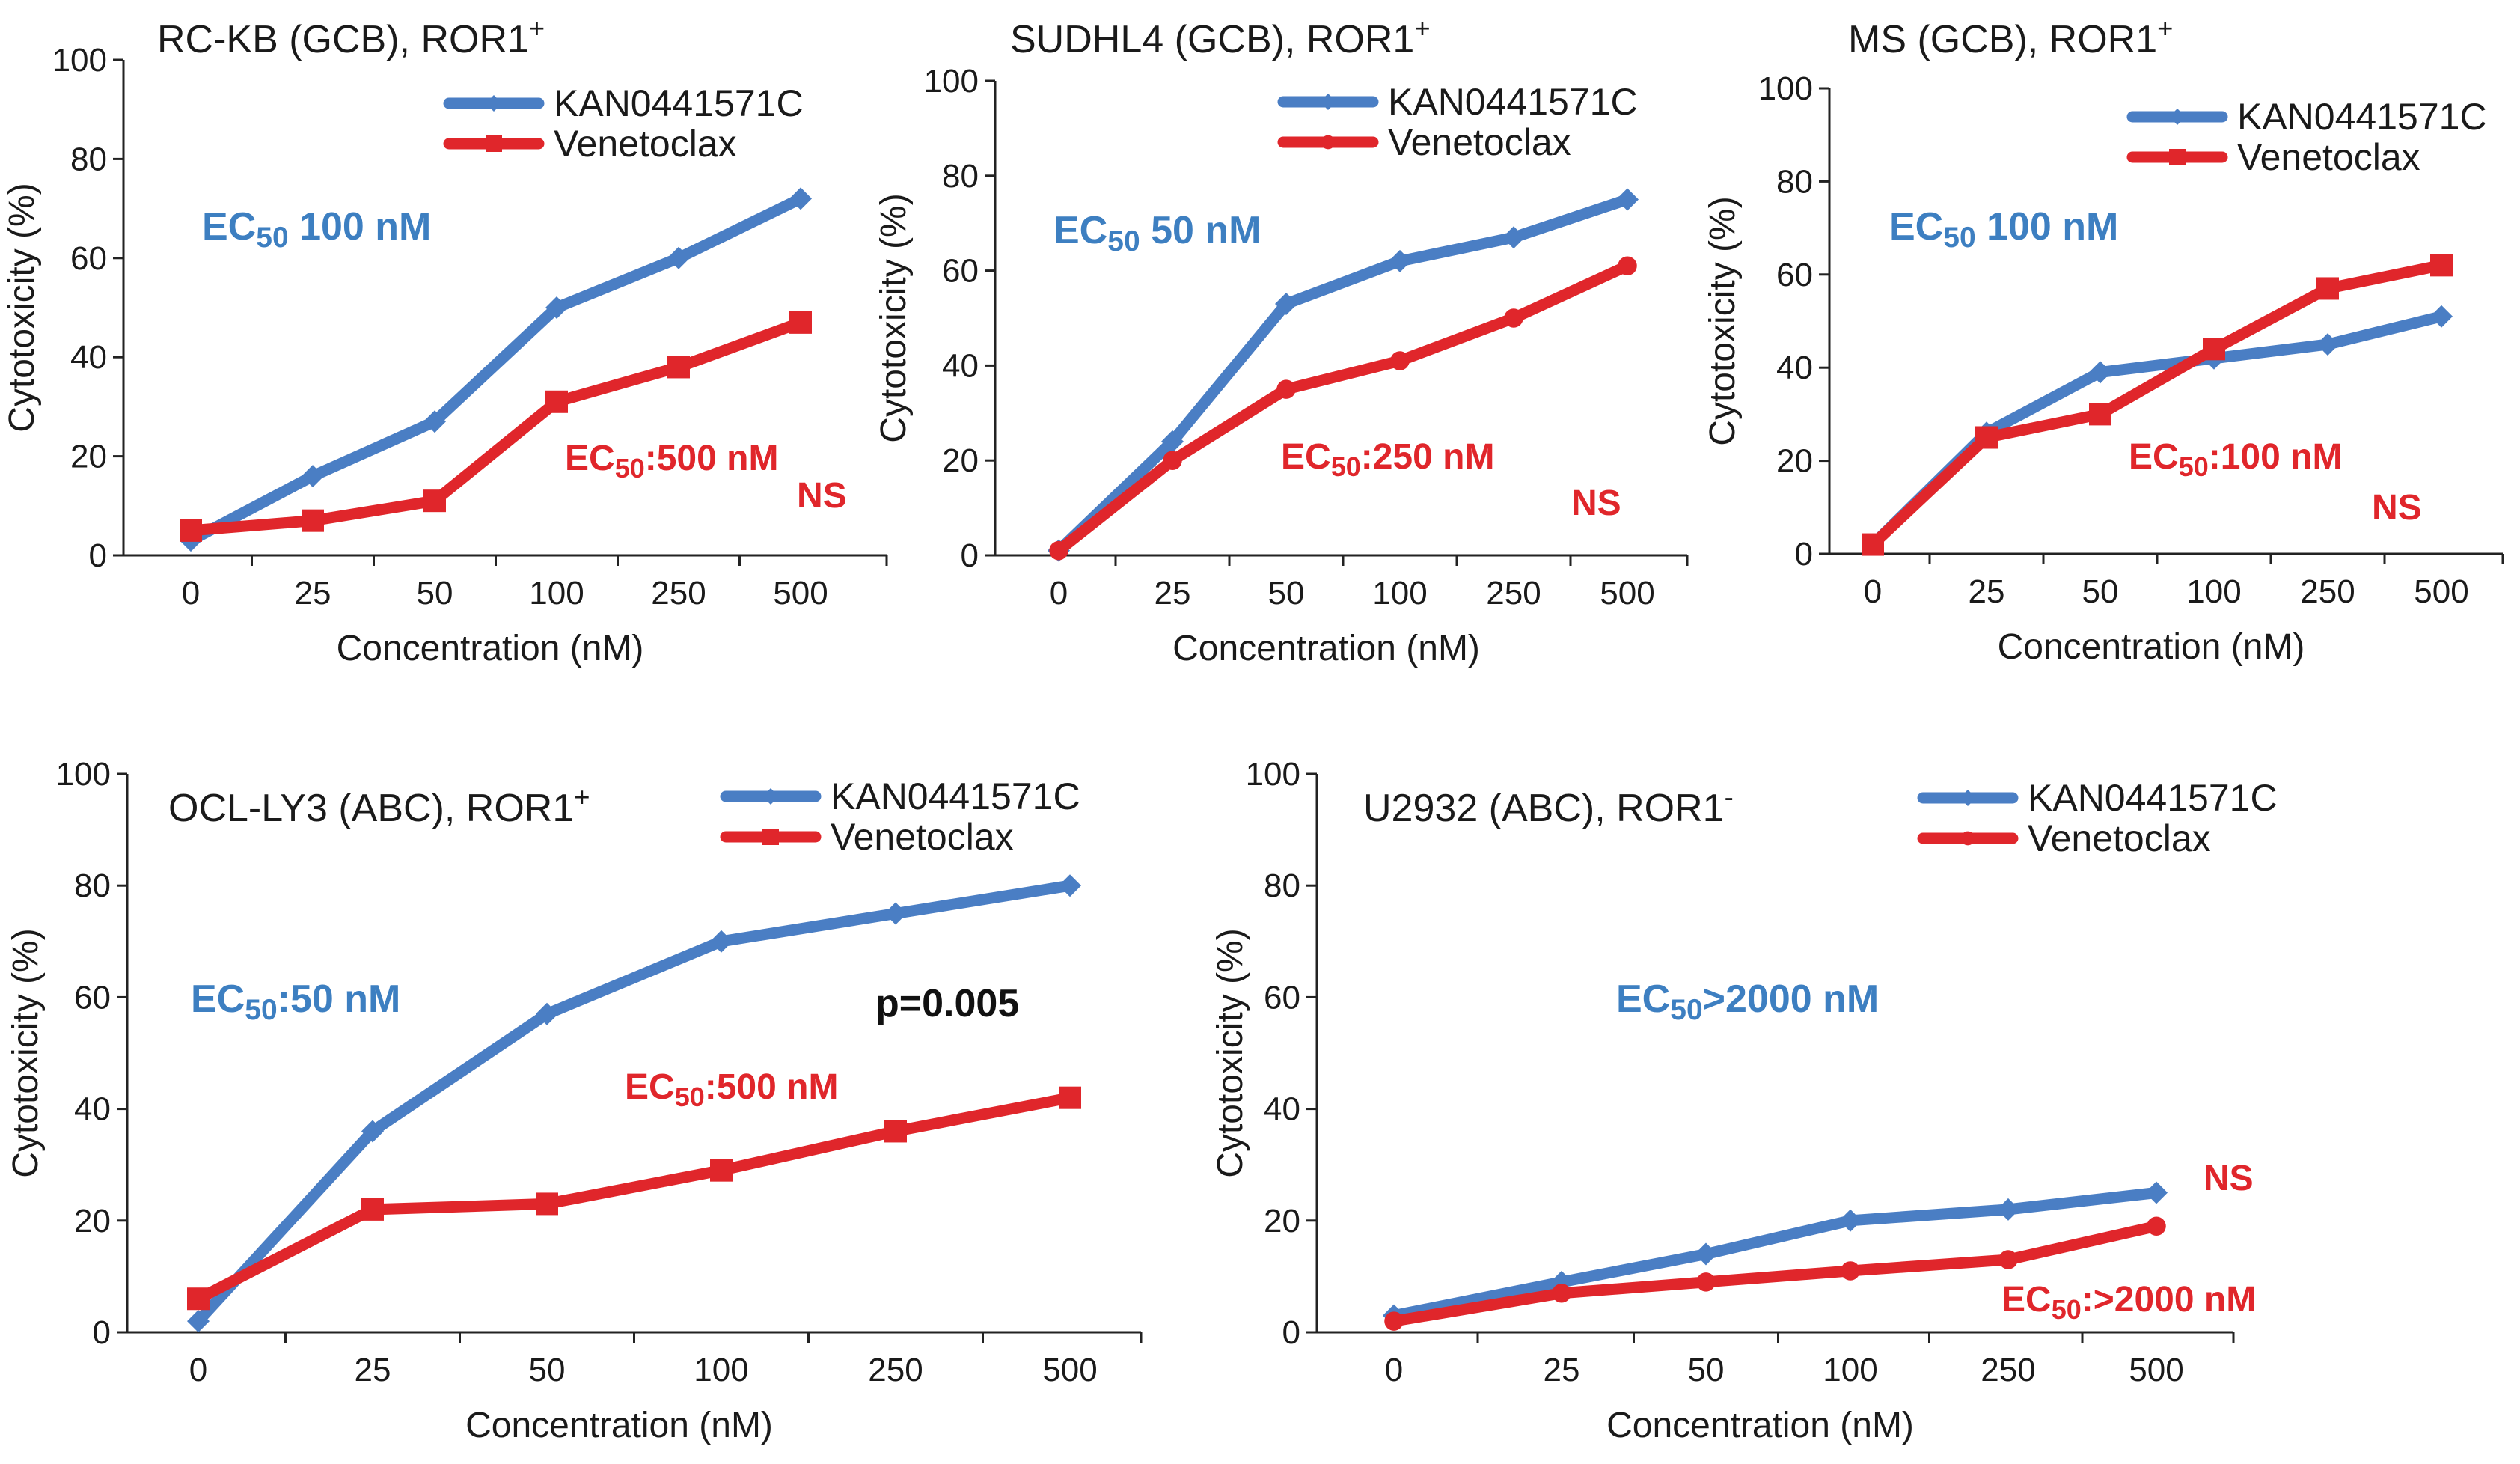  I want to click on ec50-venetoclax-annotation: EC50:100 nM, so click(2235, 459).